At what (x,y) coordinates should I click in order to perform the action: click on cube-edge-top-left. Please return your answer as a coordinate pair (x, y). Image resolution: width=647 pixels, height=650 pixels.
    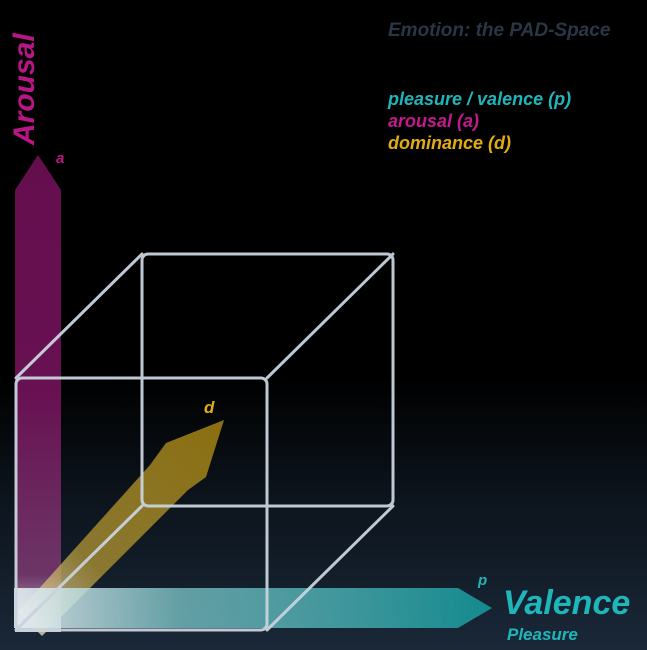
    Looking at the image, I should click on (79, 316).